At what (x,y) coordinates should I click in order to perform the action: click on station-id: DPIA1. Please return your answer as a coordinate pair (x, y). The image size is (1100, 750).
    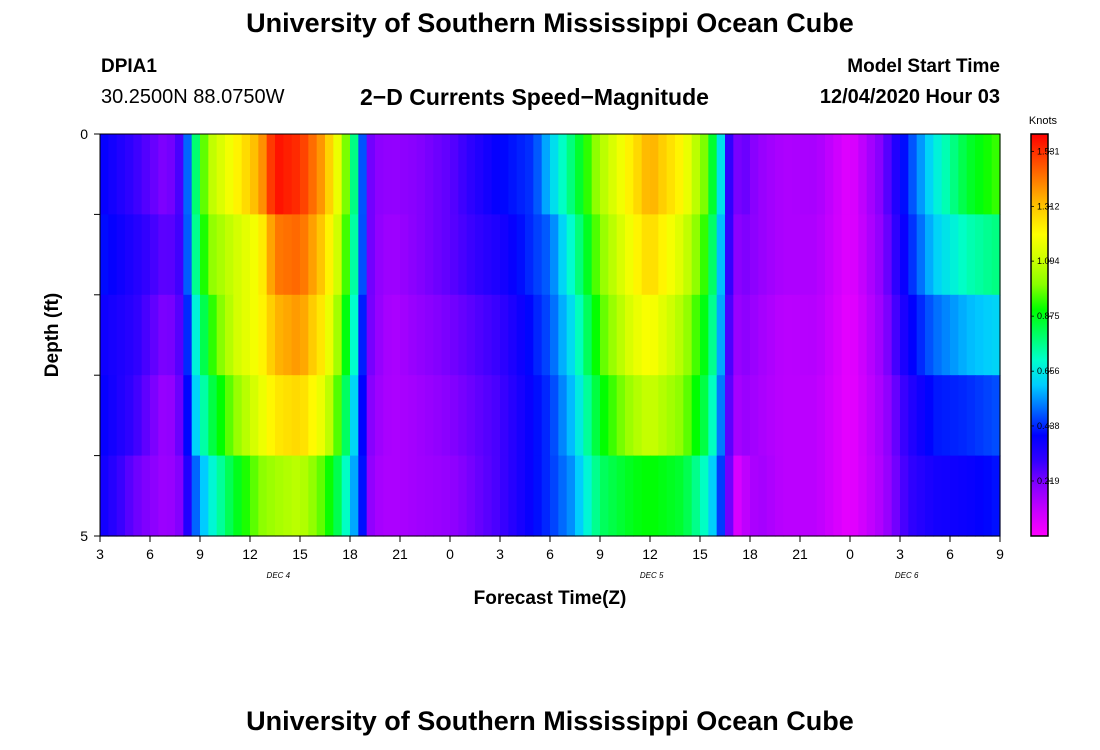
    Looking at the image, I should click on (129, 66).